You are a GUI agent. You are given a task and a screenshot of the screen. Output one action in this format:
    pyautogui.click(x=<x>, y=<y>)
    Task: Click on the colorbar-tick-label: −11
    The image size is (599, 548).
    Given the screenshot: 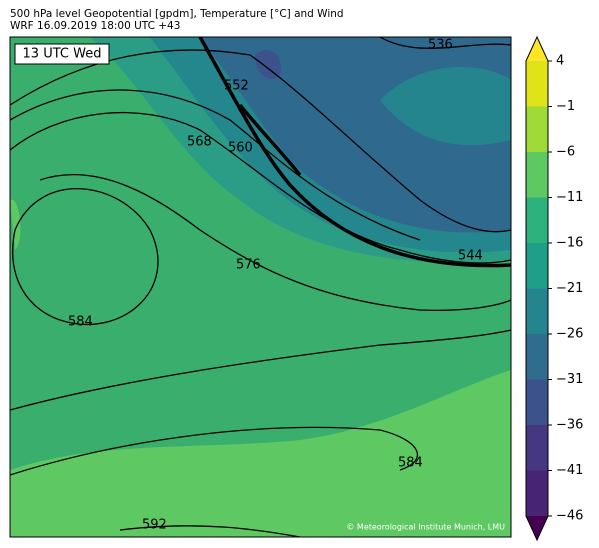 What is the action you would take?
    pyautogui.click(x=569, y=197)
    